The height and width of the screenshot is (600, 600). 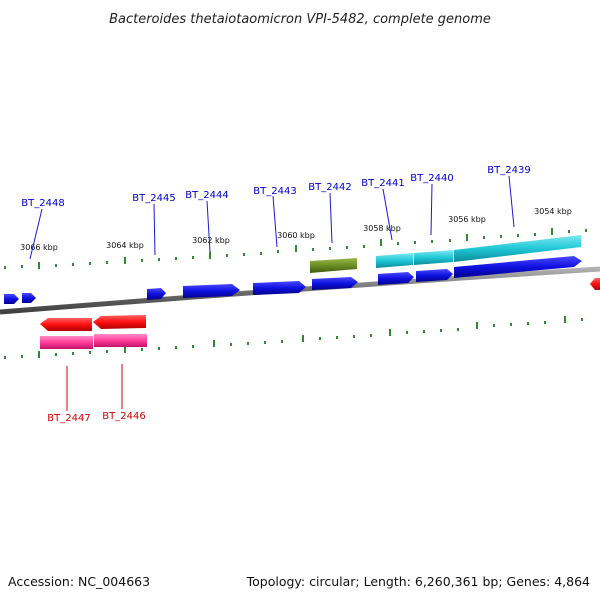 I want to click on gene-feature-bt2441-rna, so click(x=394, y=260).